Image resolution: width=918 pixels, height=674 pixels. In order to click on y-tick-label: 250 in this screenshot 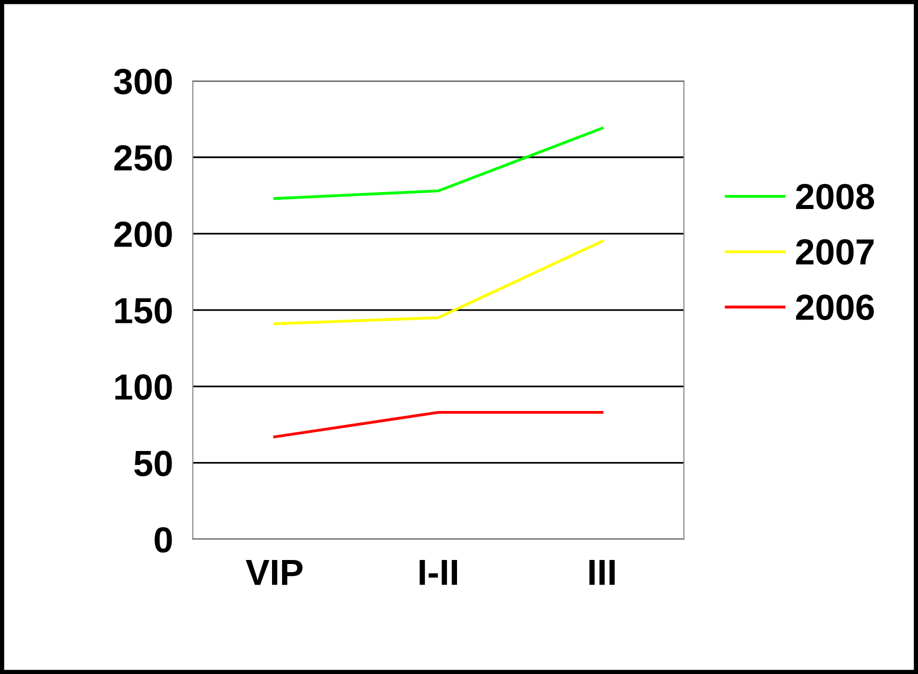, I will do `click(143, 158)`.